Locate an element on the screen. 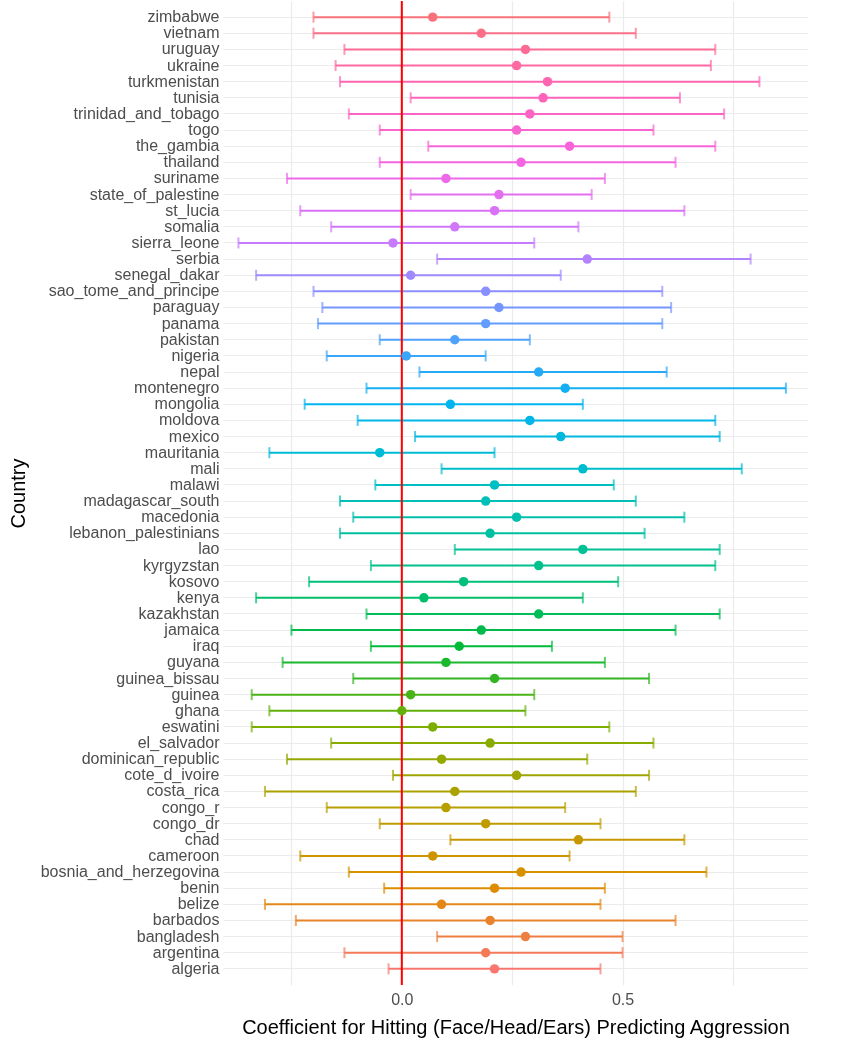  y-tick-label: costa_rica is located at coordinates (183, 791).